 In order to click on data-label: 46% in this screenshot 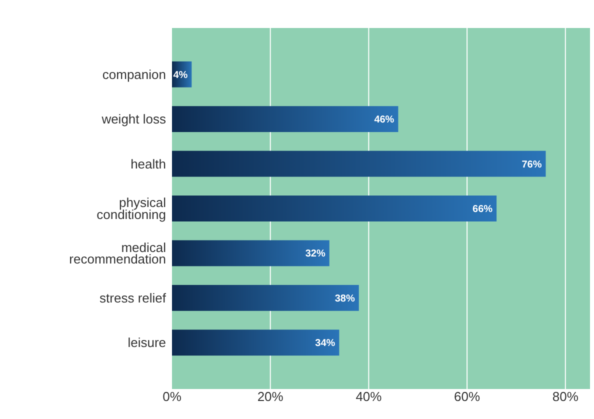, I will do `click(384, 120)`.